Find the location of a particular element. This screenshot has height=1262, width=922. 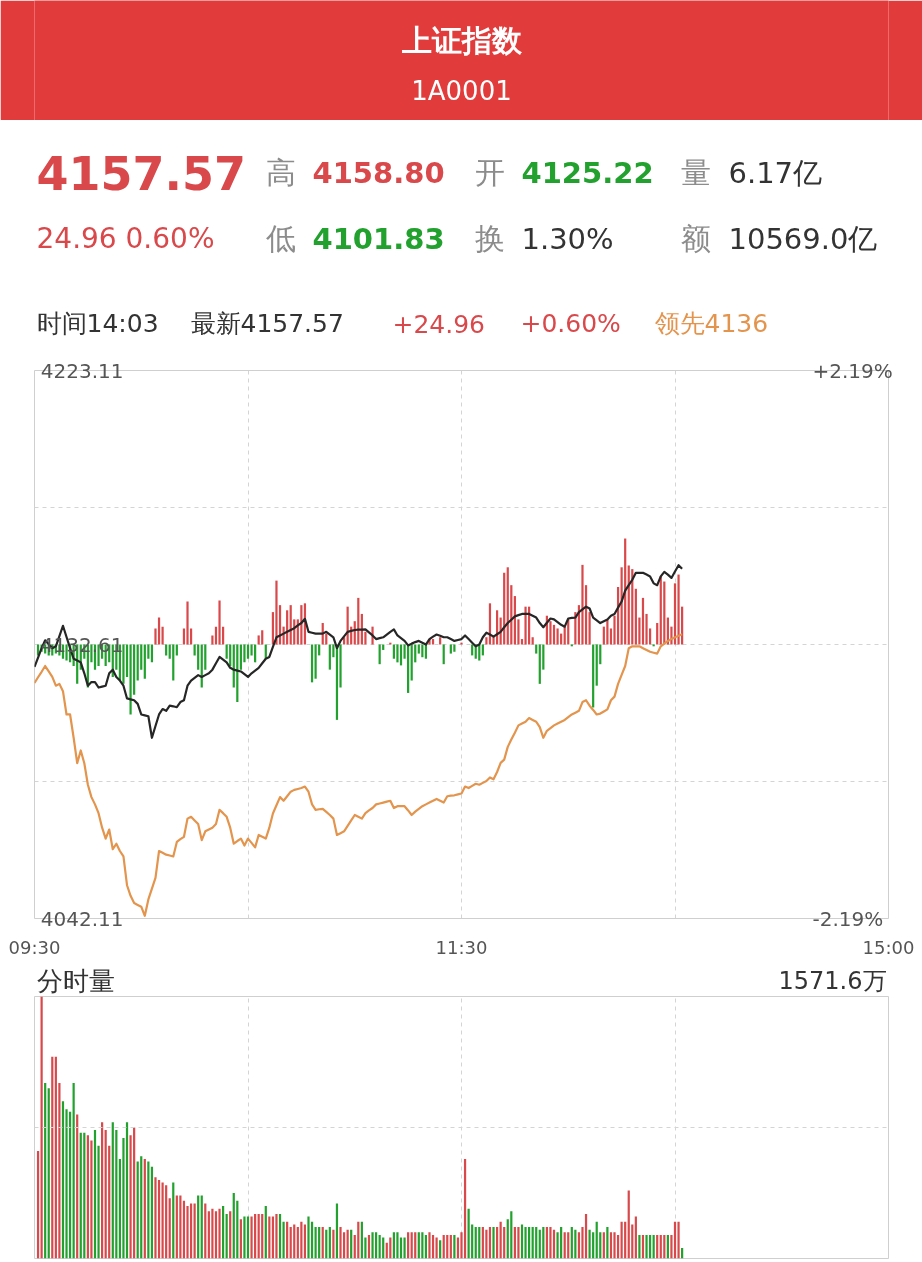

text: 1571.6万 is located at coordinates (832, 980).